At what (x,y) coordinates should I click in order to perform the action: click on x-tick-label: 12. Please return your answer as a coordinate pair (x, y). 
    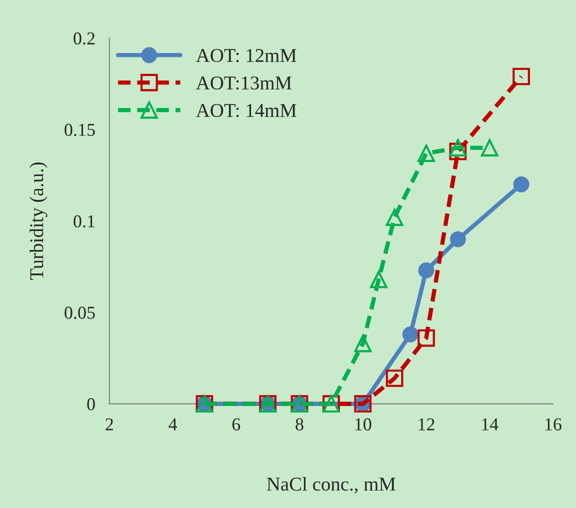
    Looking at the image, I should click on (426, 424).